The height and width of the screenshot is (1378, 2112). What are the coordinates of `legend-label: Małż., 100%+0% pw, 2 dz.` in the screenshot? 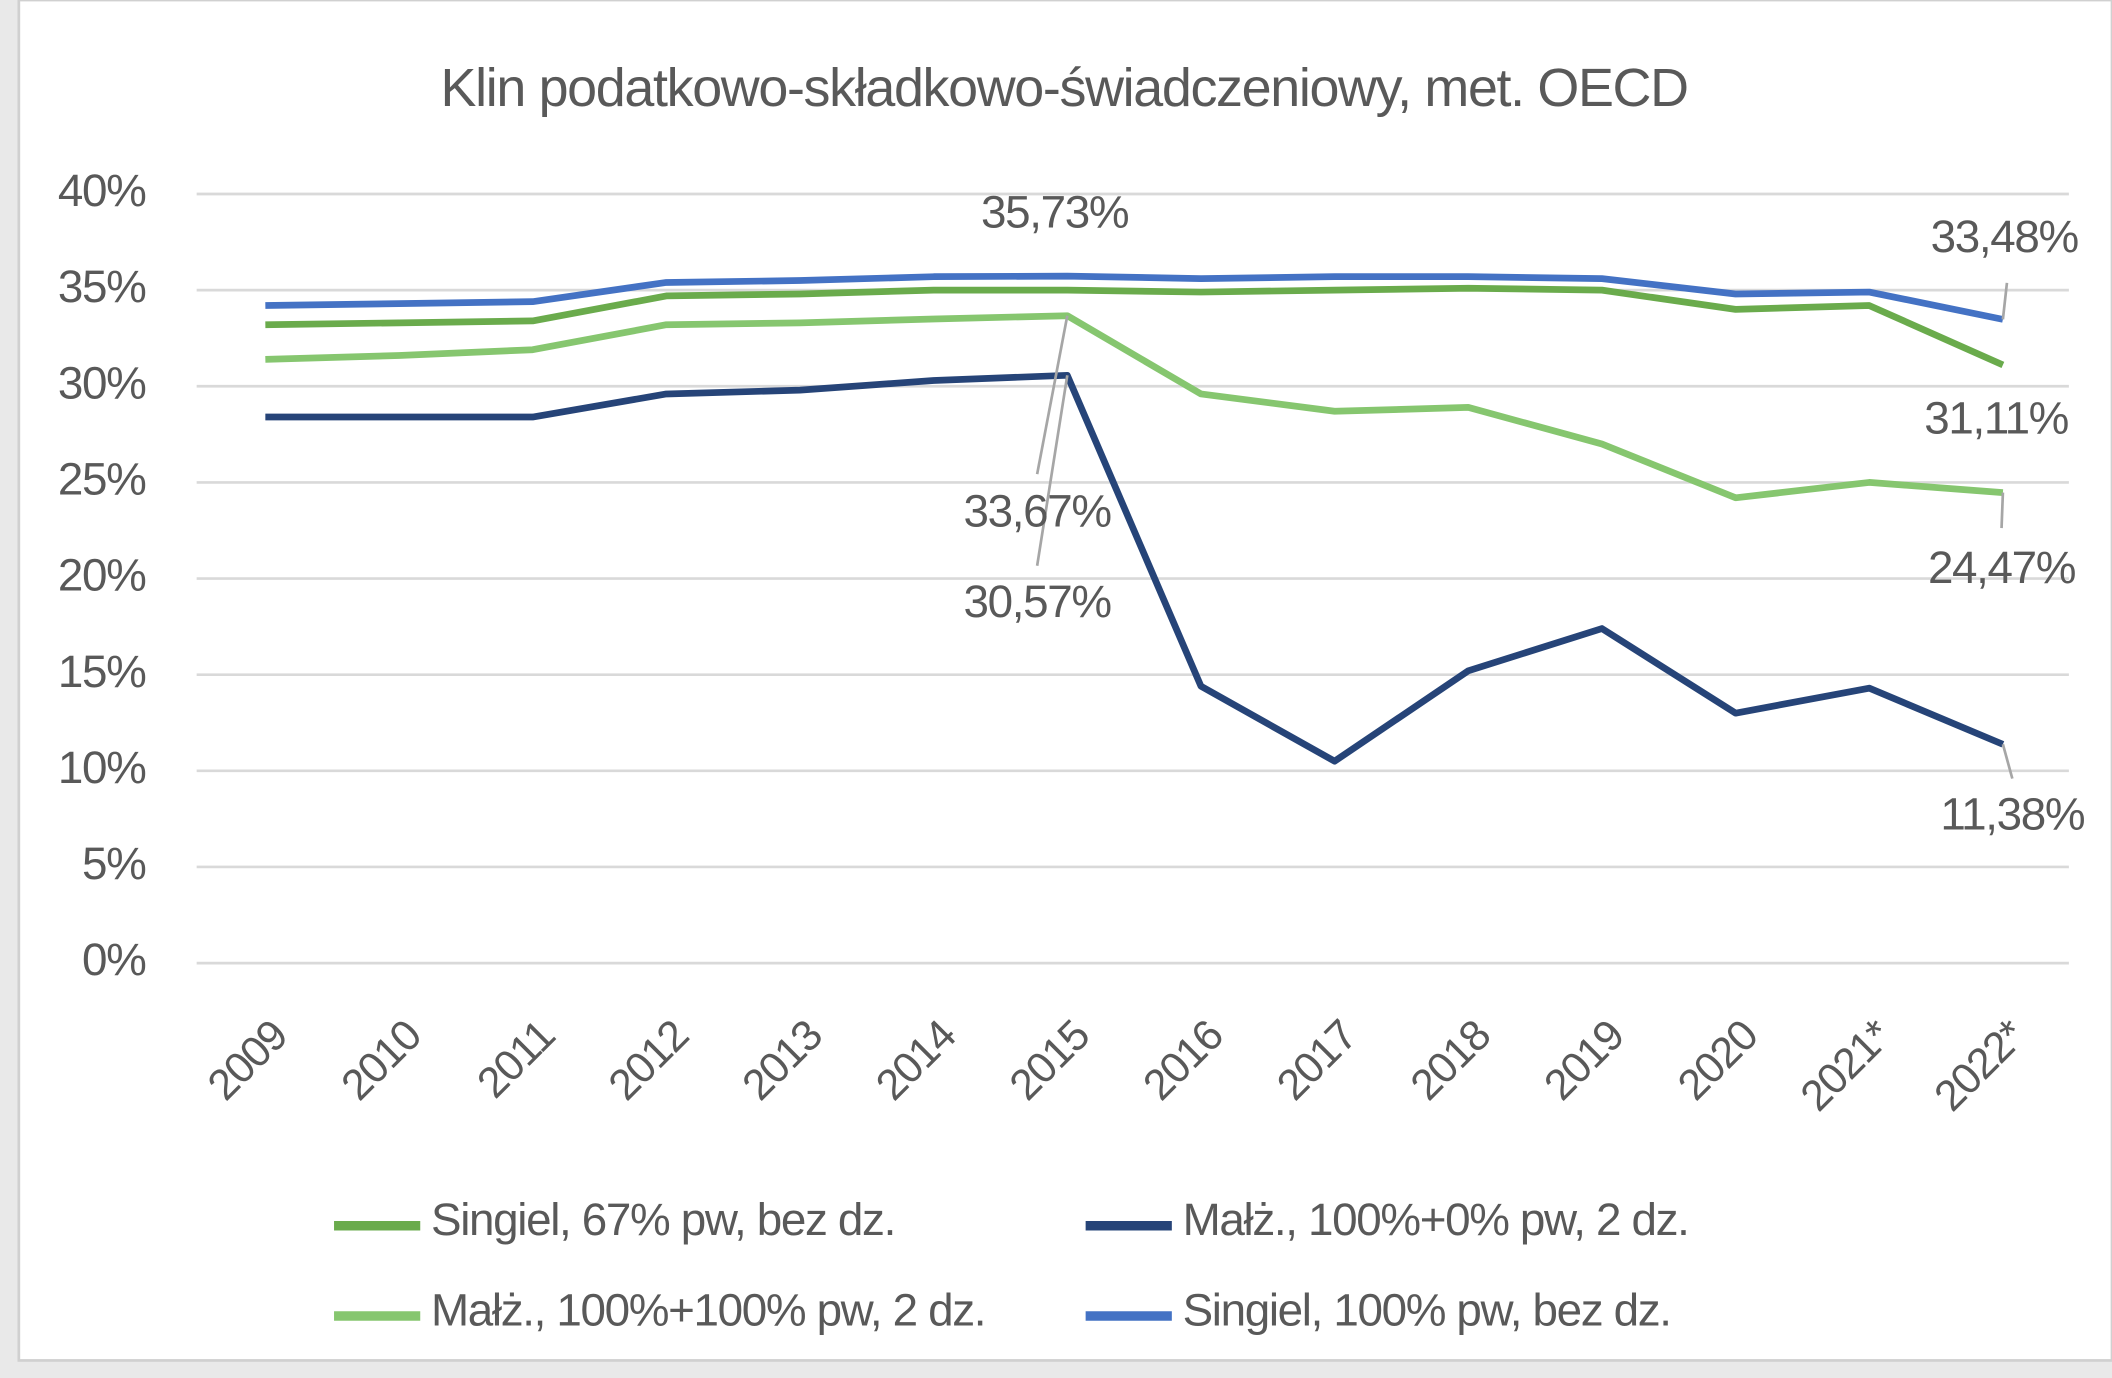 It's located at (1436, 1219).